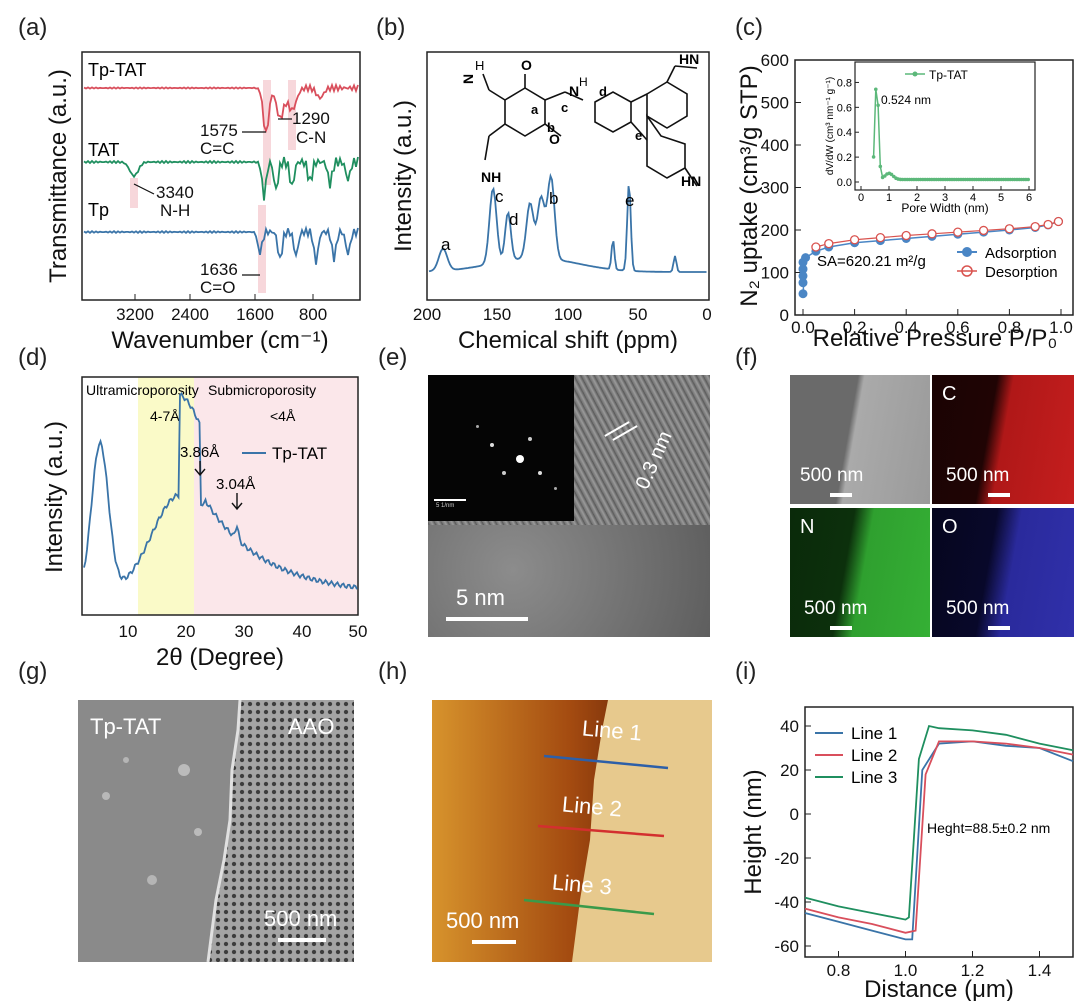 Image resolution: width=1080 pixels, height=1001 pixels. Describe the element at coordinates (393, 357) in the screenshot. I see `panel-label-e: (e)` at that location.